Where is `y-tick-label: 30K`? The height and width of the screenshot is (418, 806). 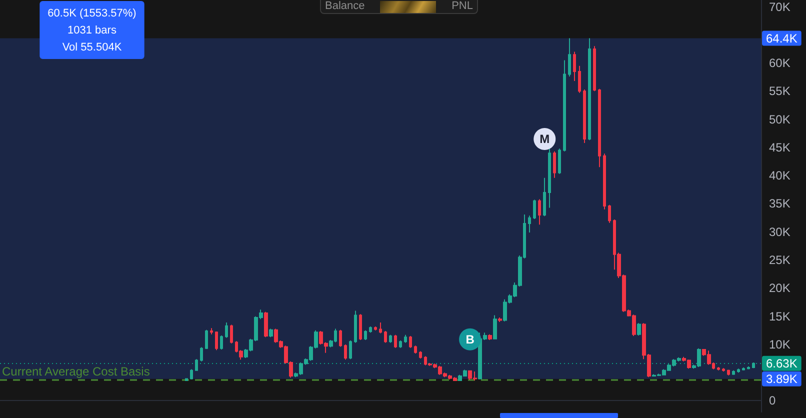
y-tick-label: 30K is located at coordinates (779, 231).